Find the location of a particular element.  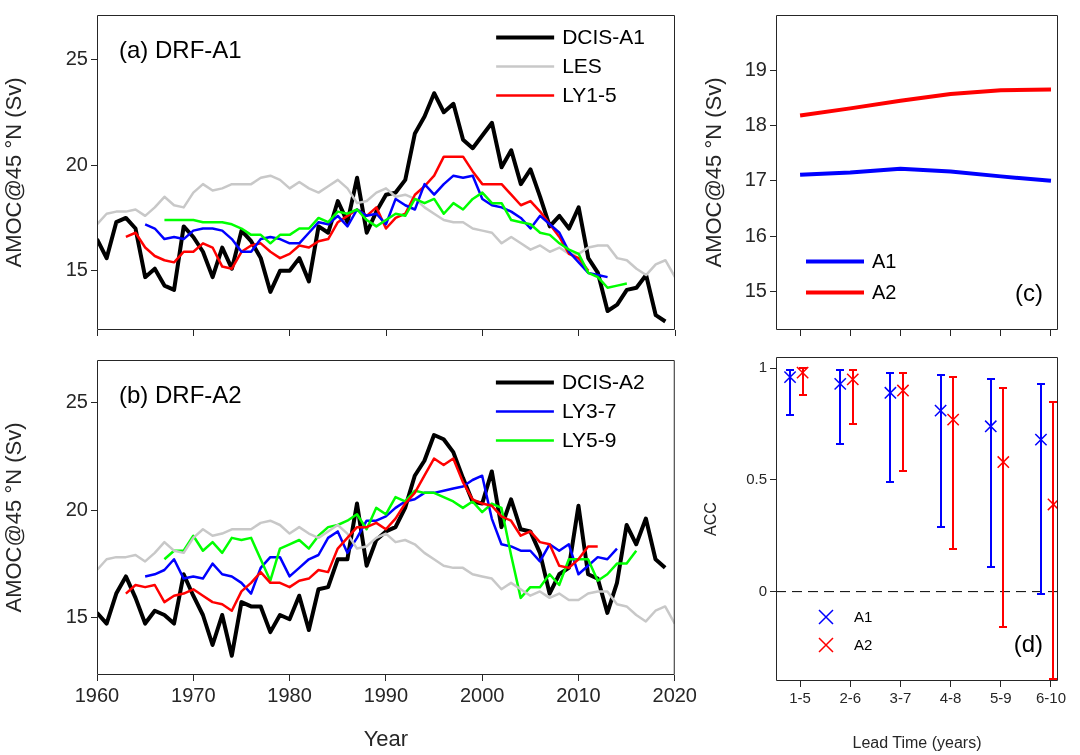

text: (c) is located at coordinates (1029, 292).